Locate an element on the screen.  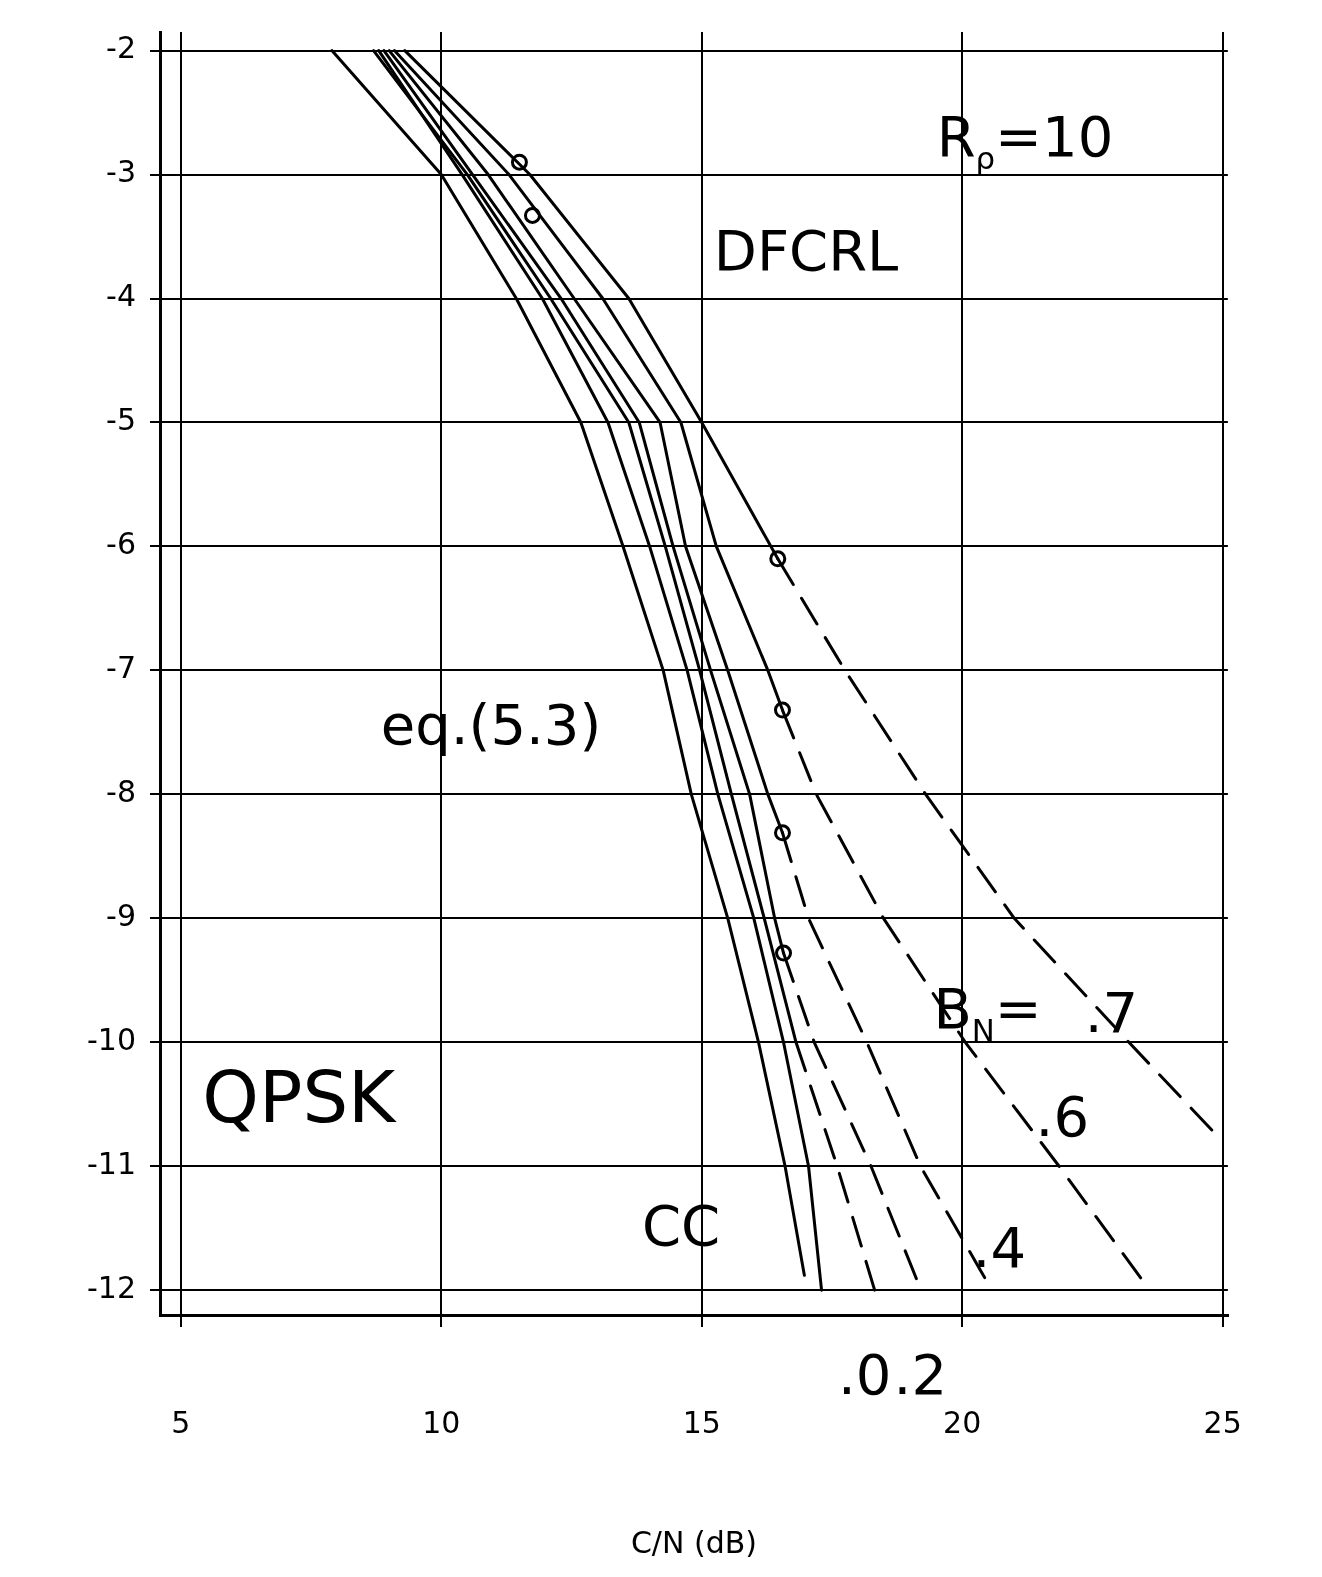
x-axis-title: C/N (dB) is located at coordinates (693, 1542).